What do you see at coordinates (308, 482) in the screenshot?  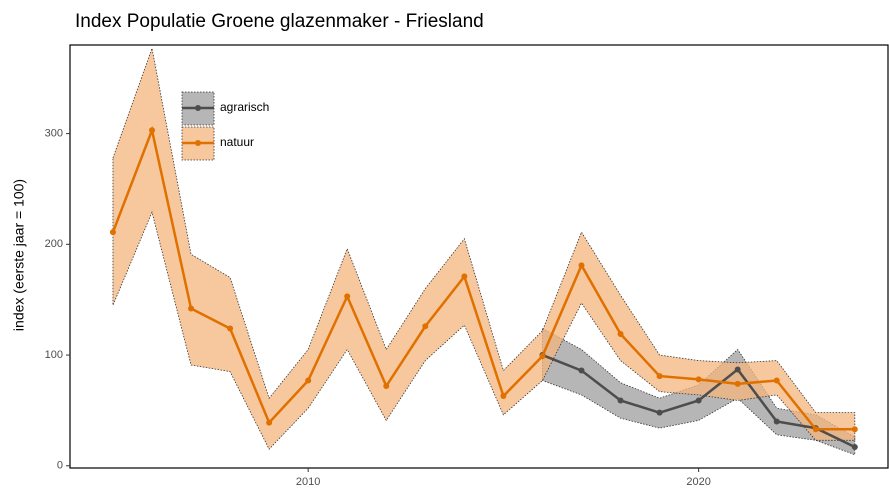 I see `x-tick-label: 2010` at bounding box center [308, 482].